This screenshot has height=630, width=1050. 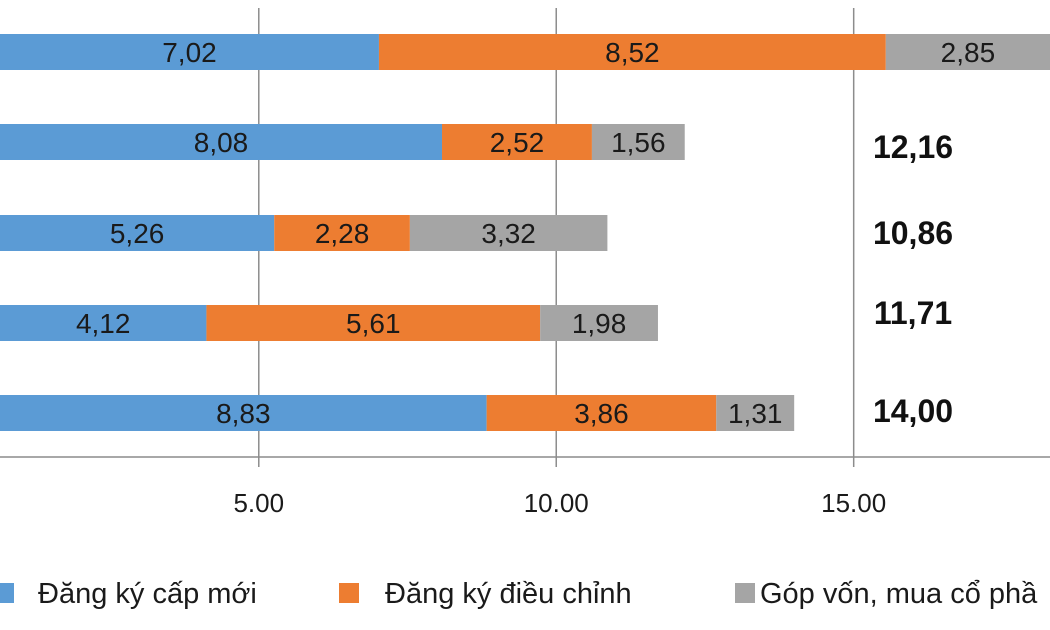 I want to click on data-label-0-1: 8,52, so click(x=632, y=52).